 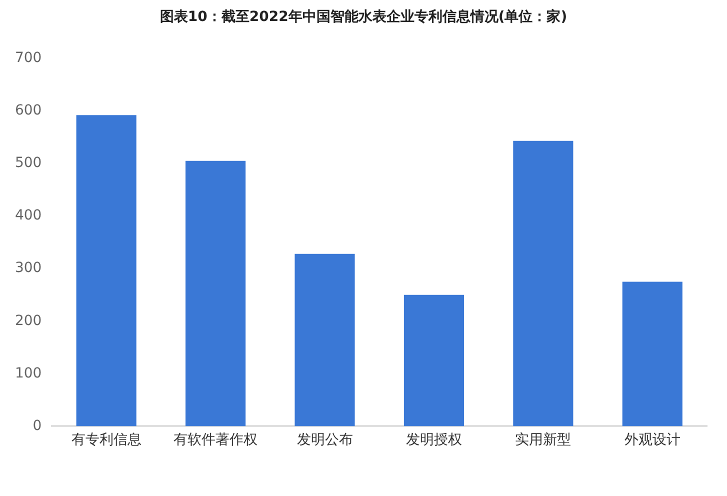 I want to click on x-tick-label: 发明授权, so click(x=434, y=440).